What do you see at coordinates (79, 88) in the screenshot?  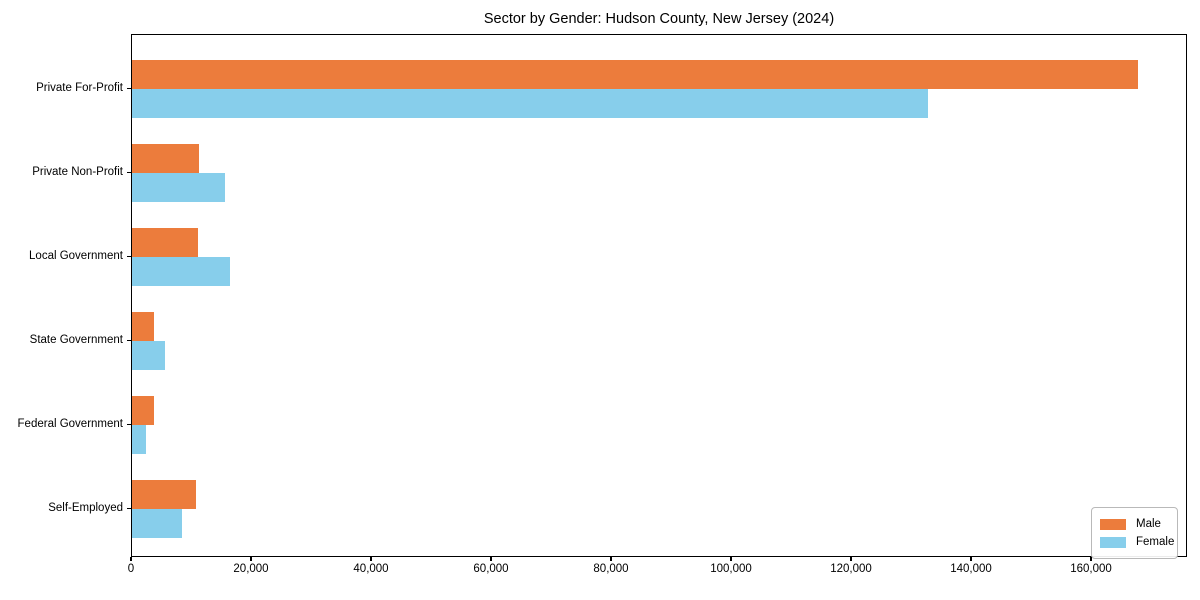 I see `y-tick-label: Private For-Profit` at bounding box center [79, 88].